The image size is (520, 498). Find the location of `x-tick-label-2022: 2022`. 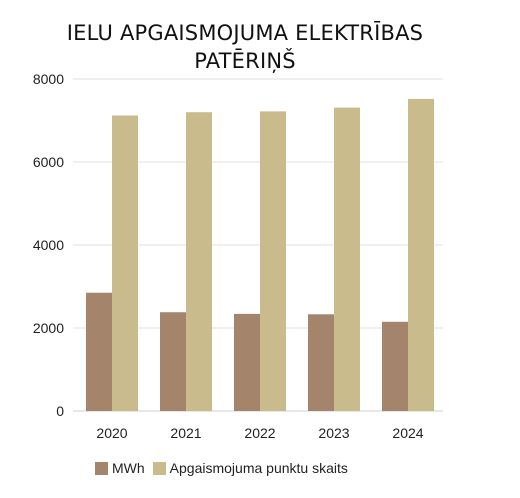

x-tick-label-2022: 2022 is located at coordinates (259, 433).